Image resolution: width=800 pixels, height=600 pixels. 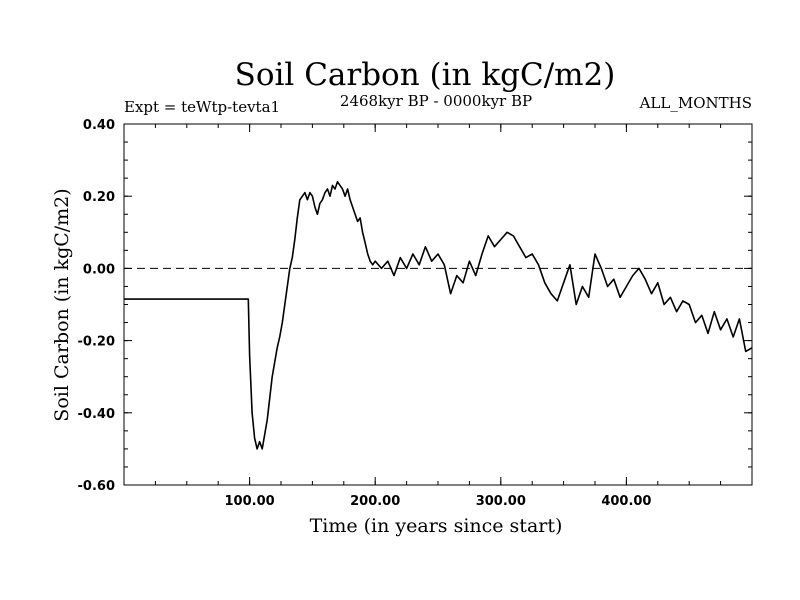 I want to click on x-tick-label: 100.00, so click(x=250, y=501).